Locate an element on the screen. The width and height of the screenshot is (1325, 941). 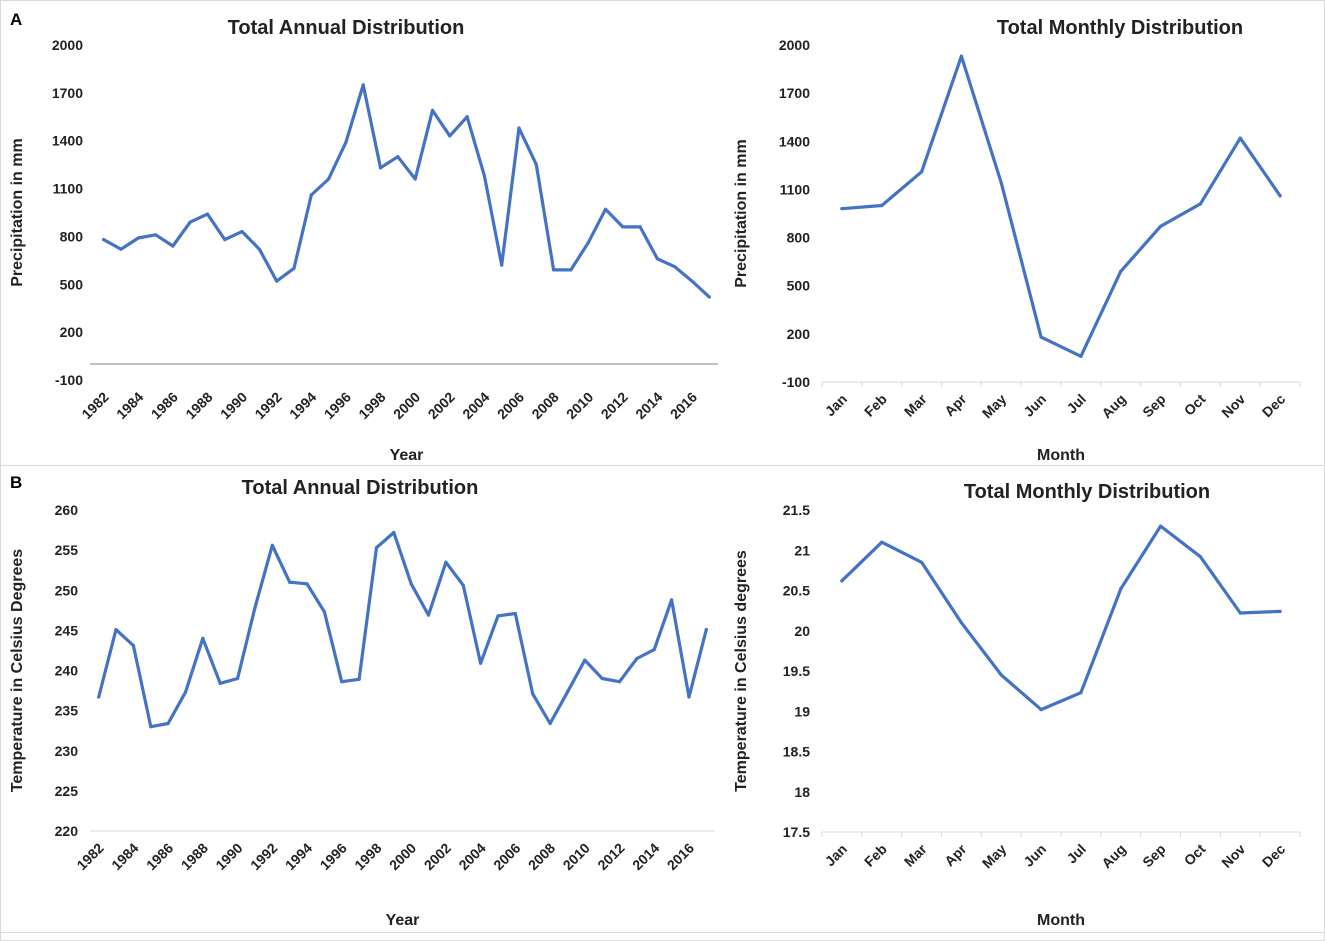
y-tick-label: -100 is located at coordinates (69, 380).